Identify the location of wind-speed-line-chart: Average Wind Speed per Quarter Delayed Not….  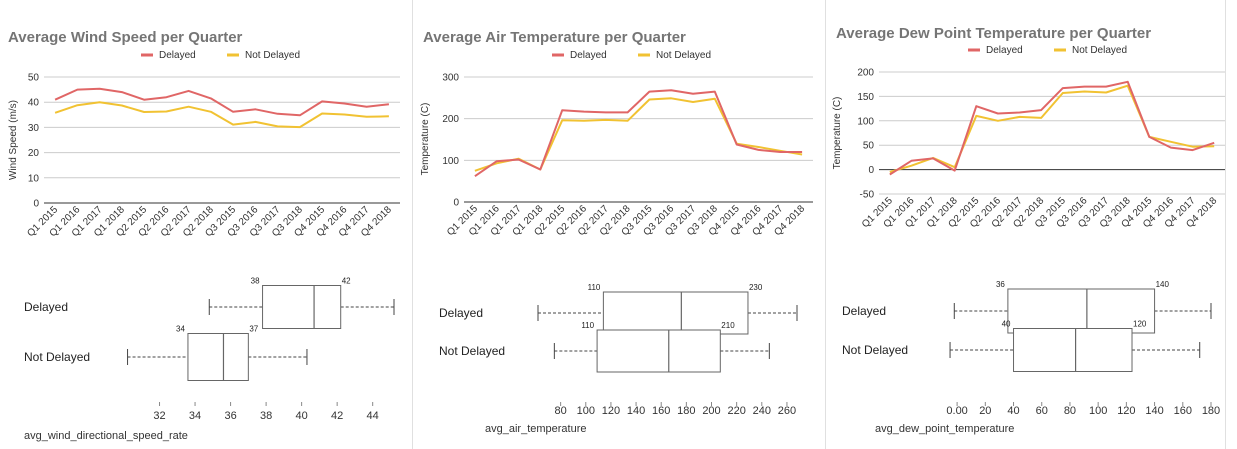
(204, 134).